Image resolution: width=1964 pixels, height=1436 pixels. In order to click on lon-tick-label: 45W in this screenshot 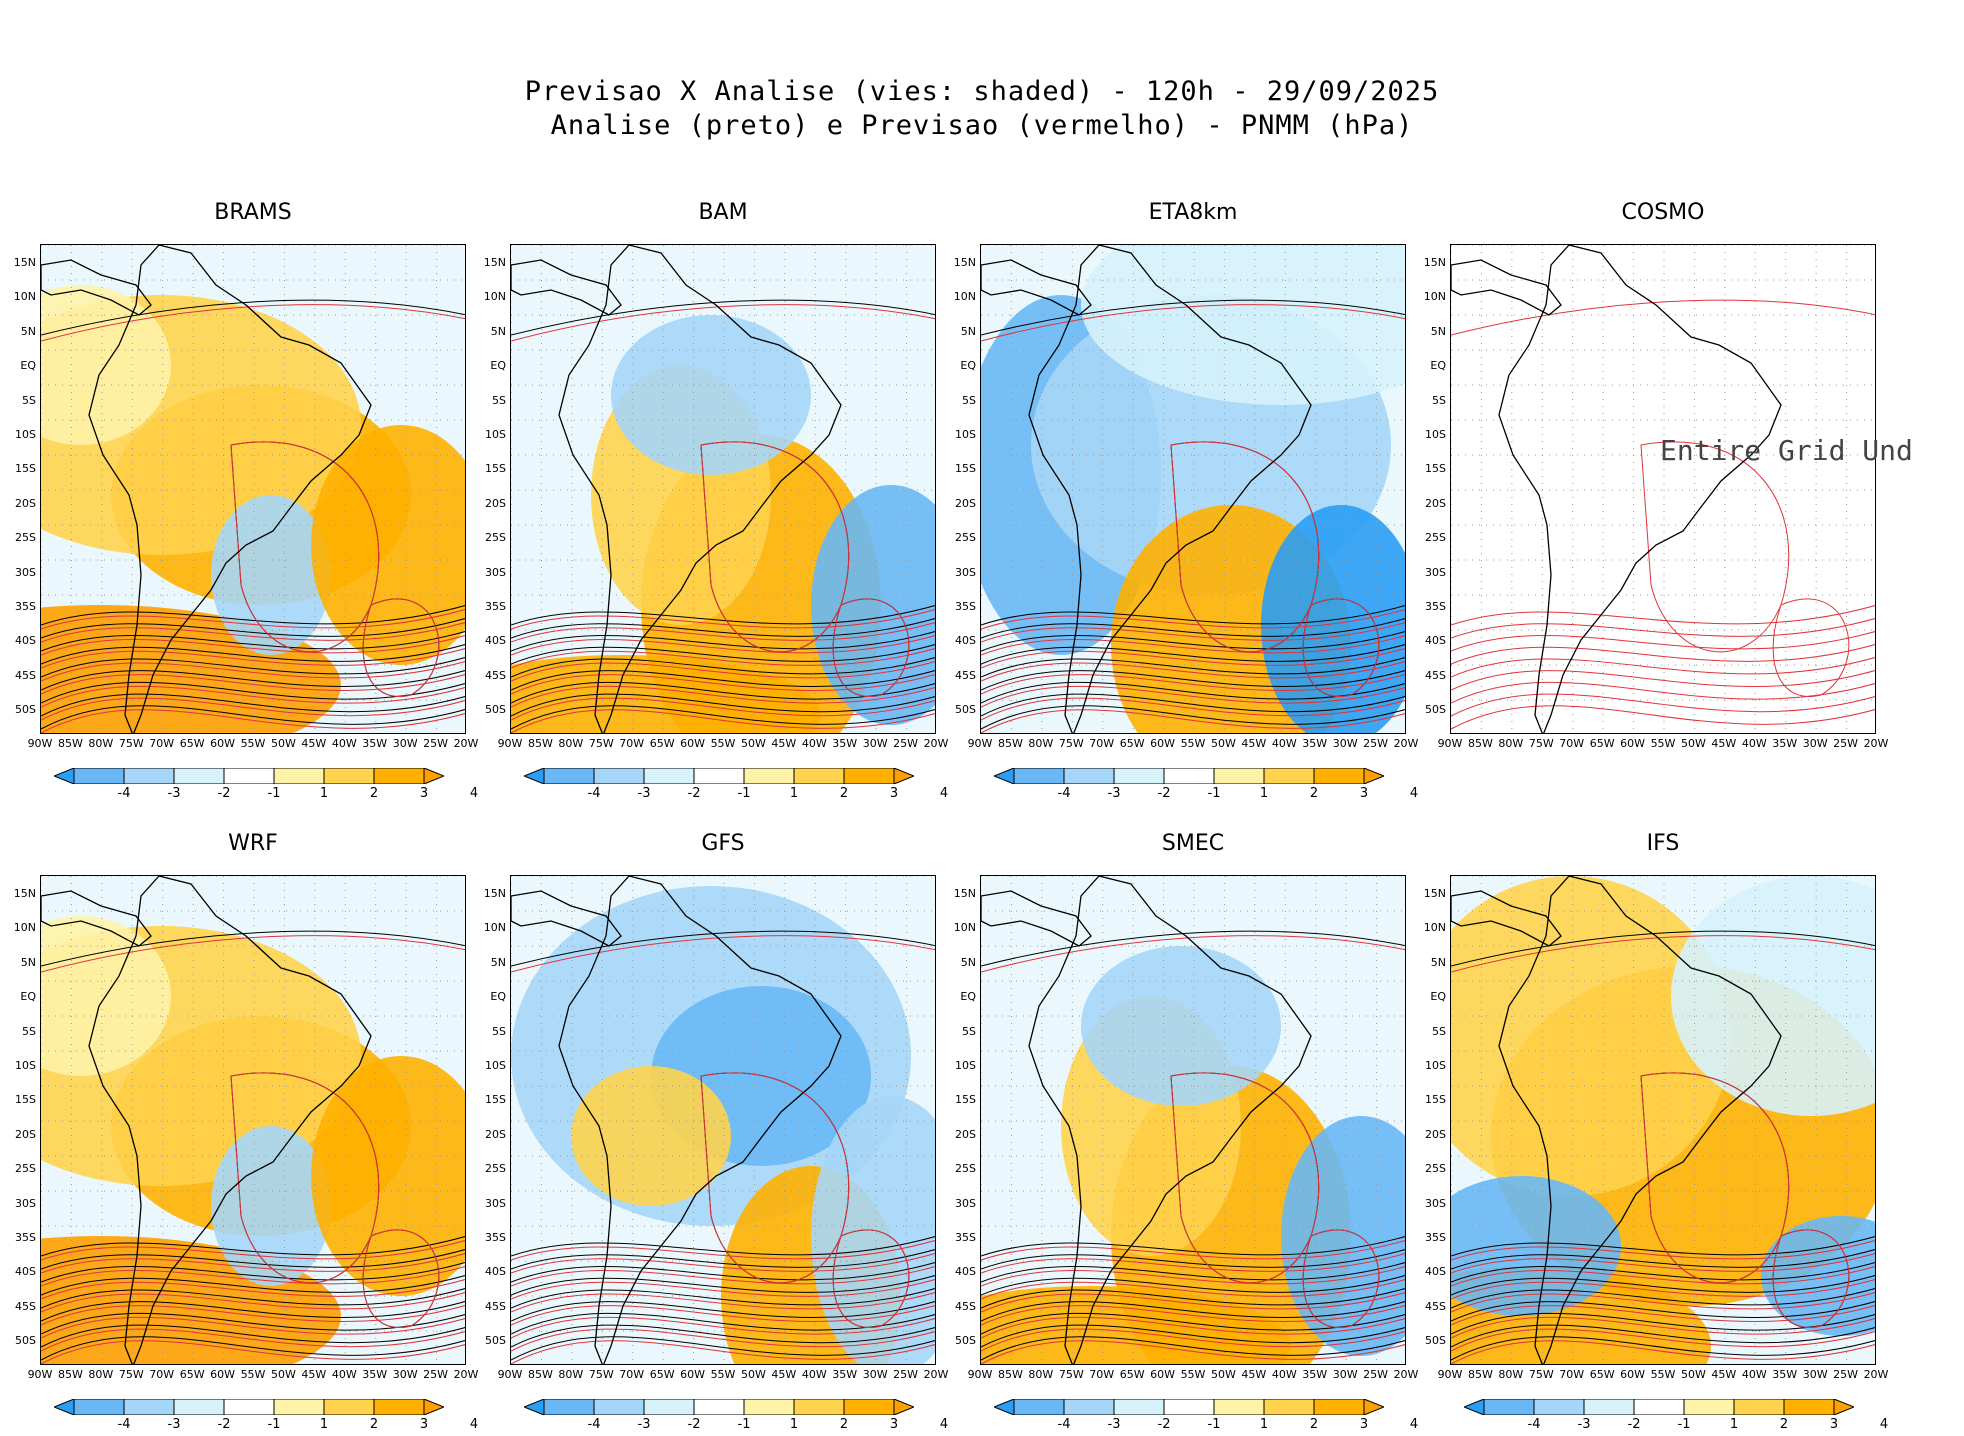, I will do `click(314, 1374)`.